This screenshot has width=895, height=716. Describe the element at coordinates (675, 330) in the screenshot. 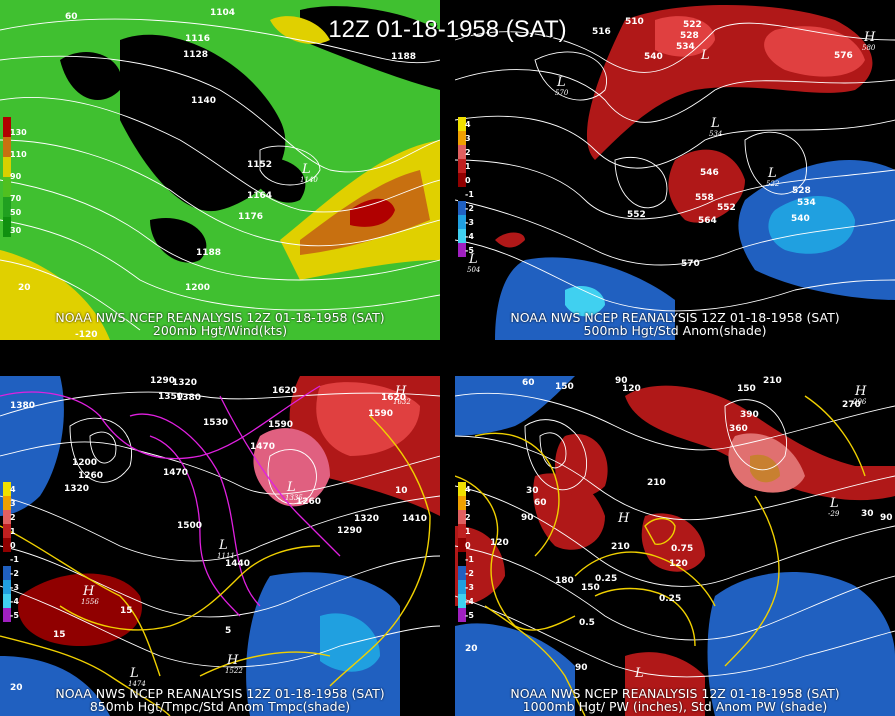

I see `panel-500mb-caption-field: 500mb Hgt/Std Anom(shade)` at that location.